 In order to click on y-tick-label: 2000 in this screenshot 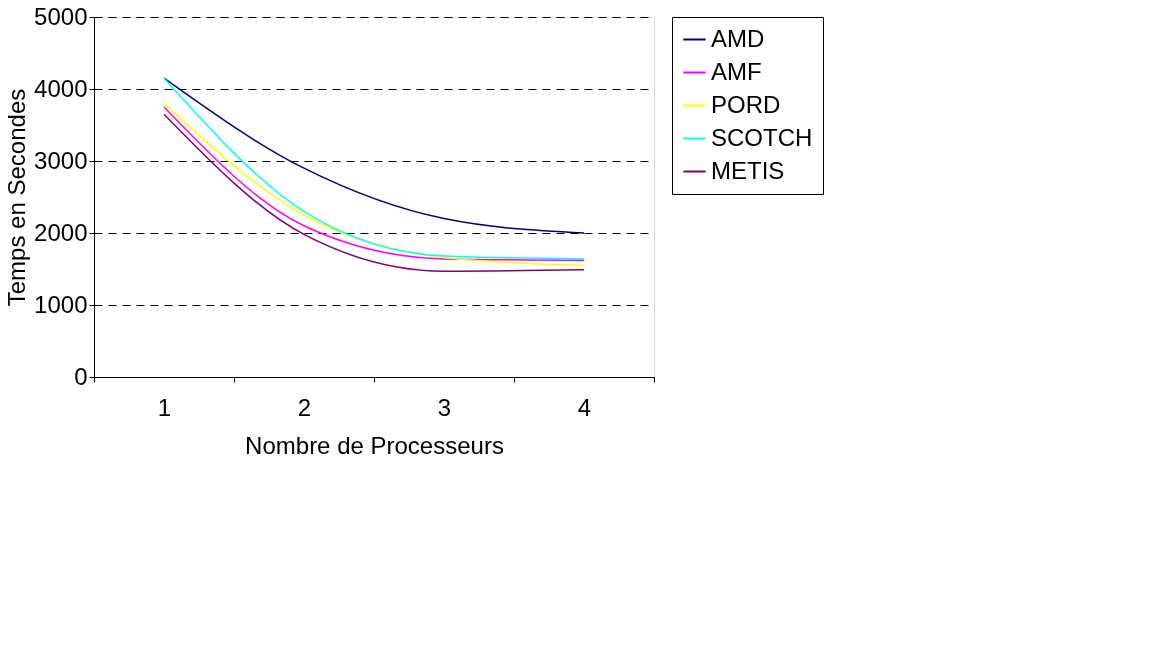, I will do `click(61, 232)`.